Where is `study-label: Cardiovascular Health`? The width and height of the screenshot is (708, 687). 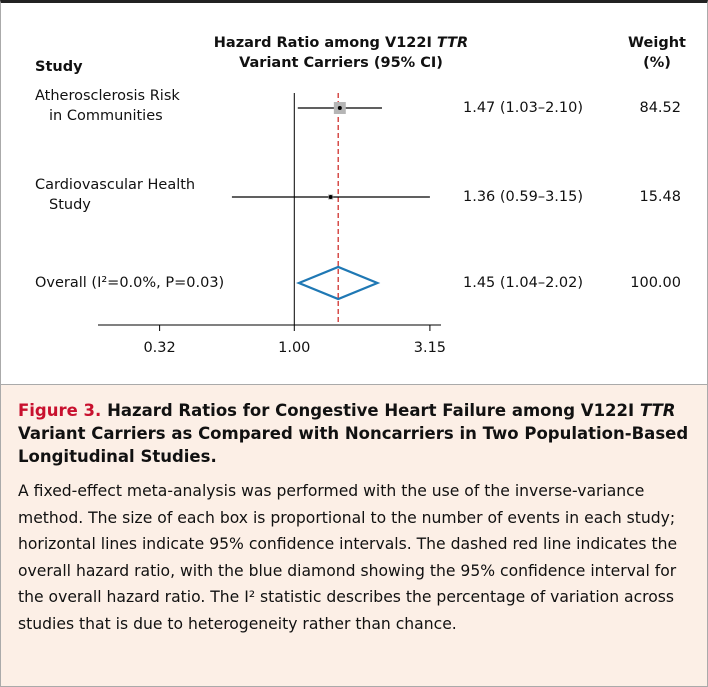
study-label: Cardiovascular Health is located at coordinates (115, 185).